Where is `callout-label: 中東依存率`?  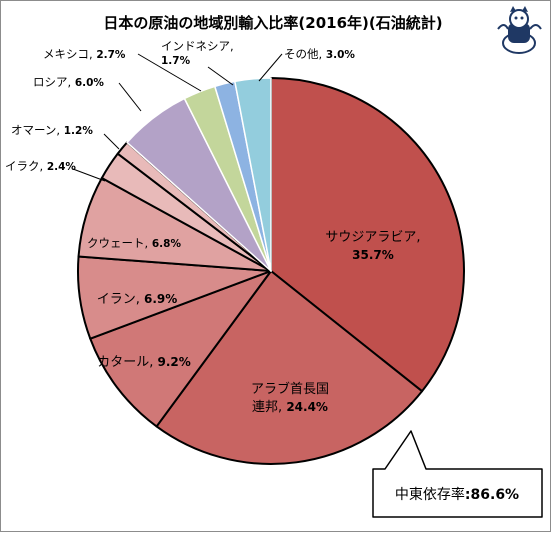
callout-label: 中東依存率 is located at coordinates (430, 494).